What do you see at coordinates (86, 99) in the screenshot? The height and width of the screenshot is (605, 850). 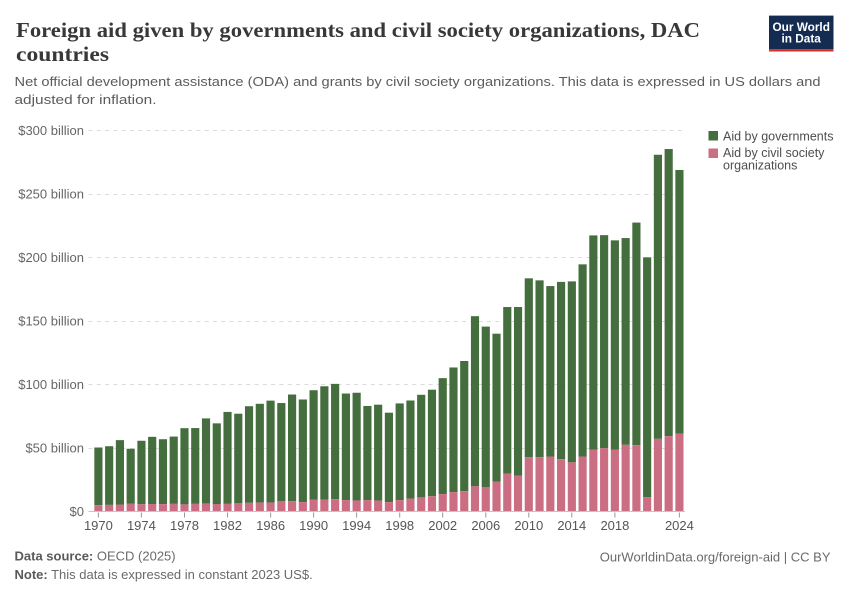 I see `svg-text: adjusted for inflation.` at bounding box center [86, 99].